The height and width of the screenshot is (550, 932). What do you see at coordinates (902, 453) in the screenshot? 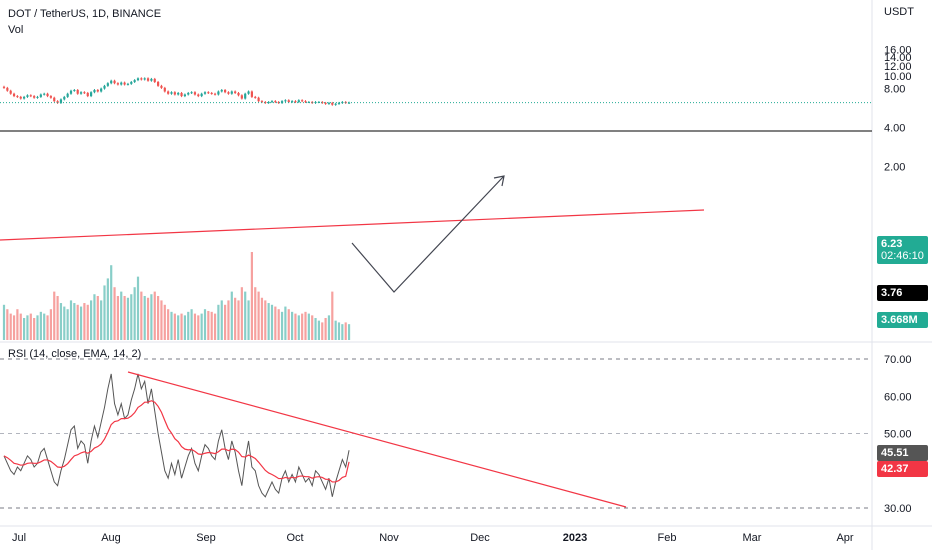
I see `rsi-value-badge: 45.51` at bounding box center [902, 453].